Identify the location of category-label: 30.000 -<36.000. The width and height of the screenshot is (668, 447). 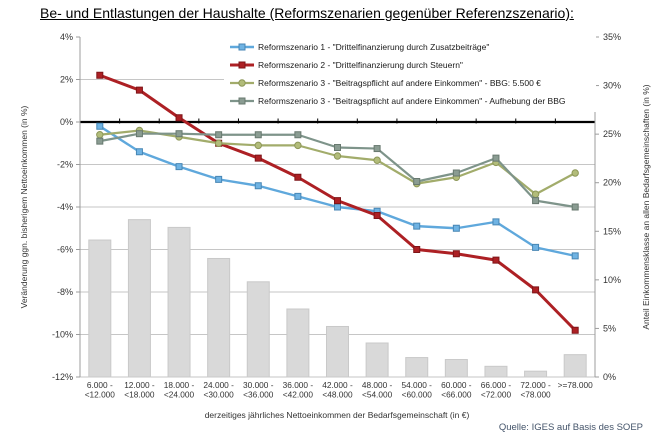
(258, 390).